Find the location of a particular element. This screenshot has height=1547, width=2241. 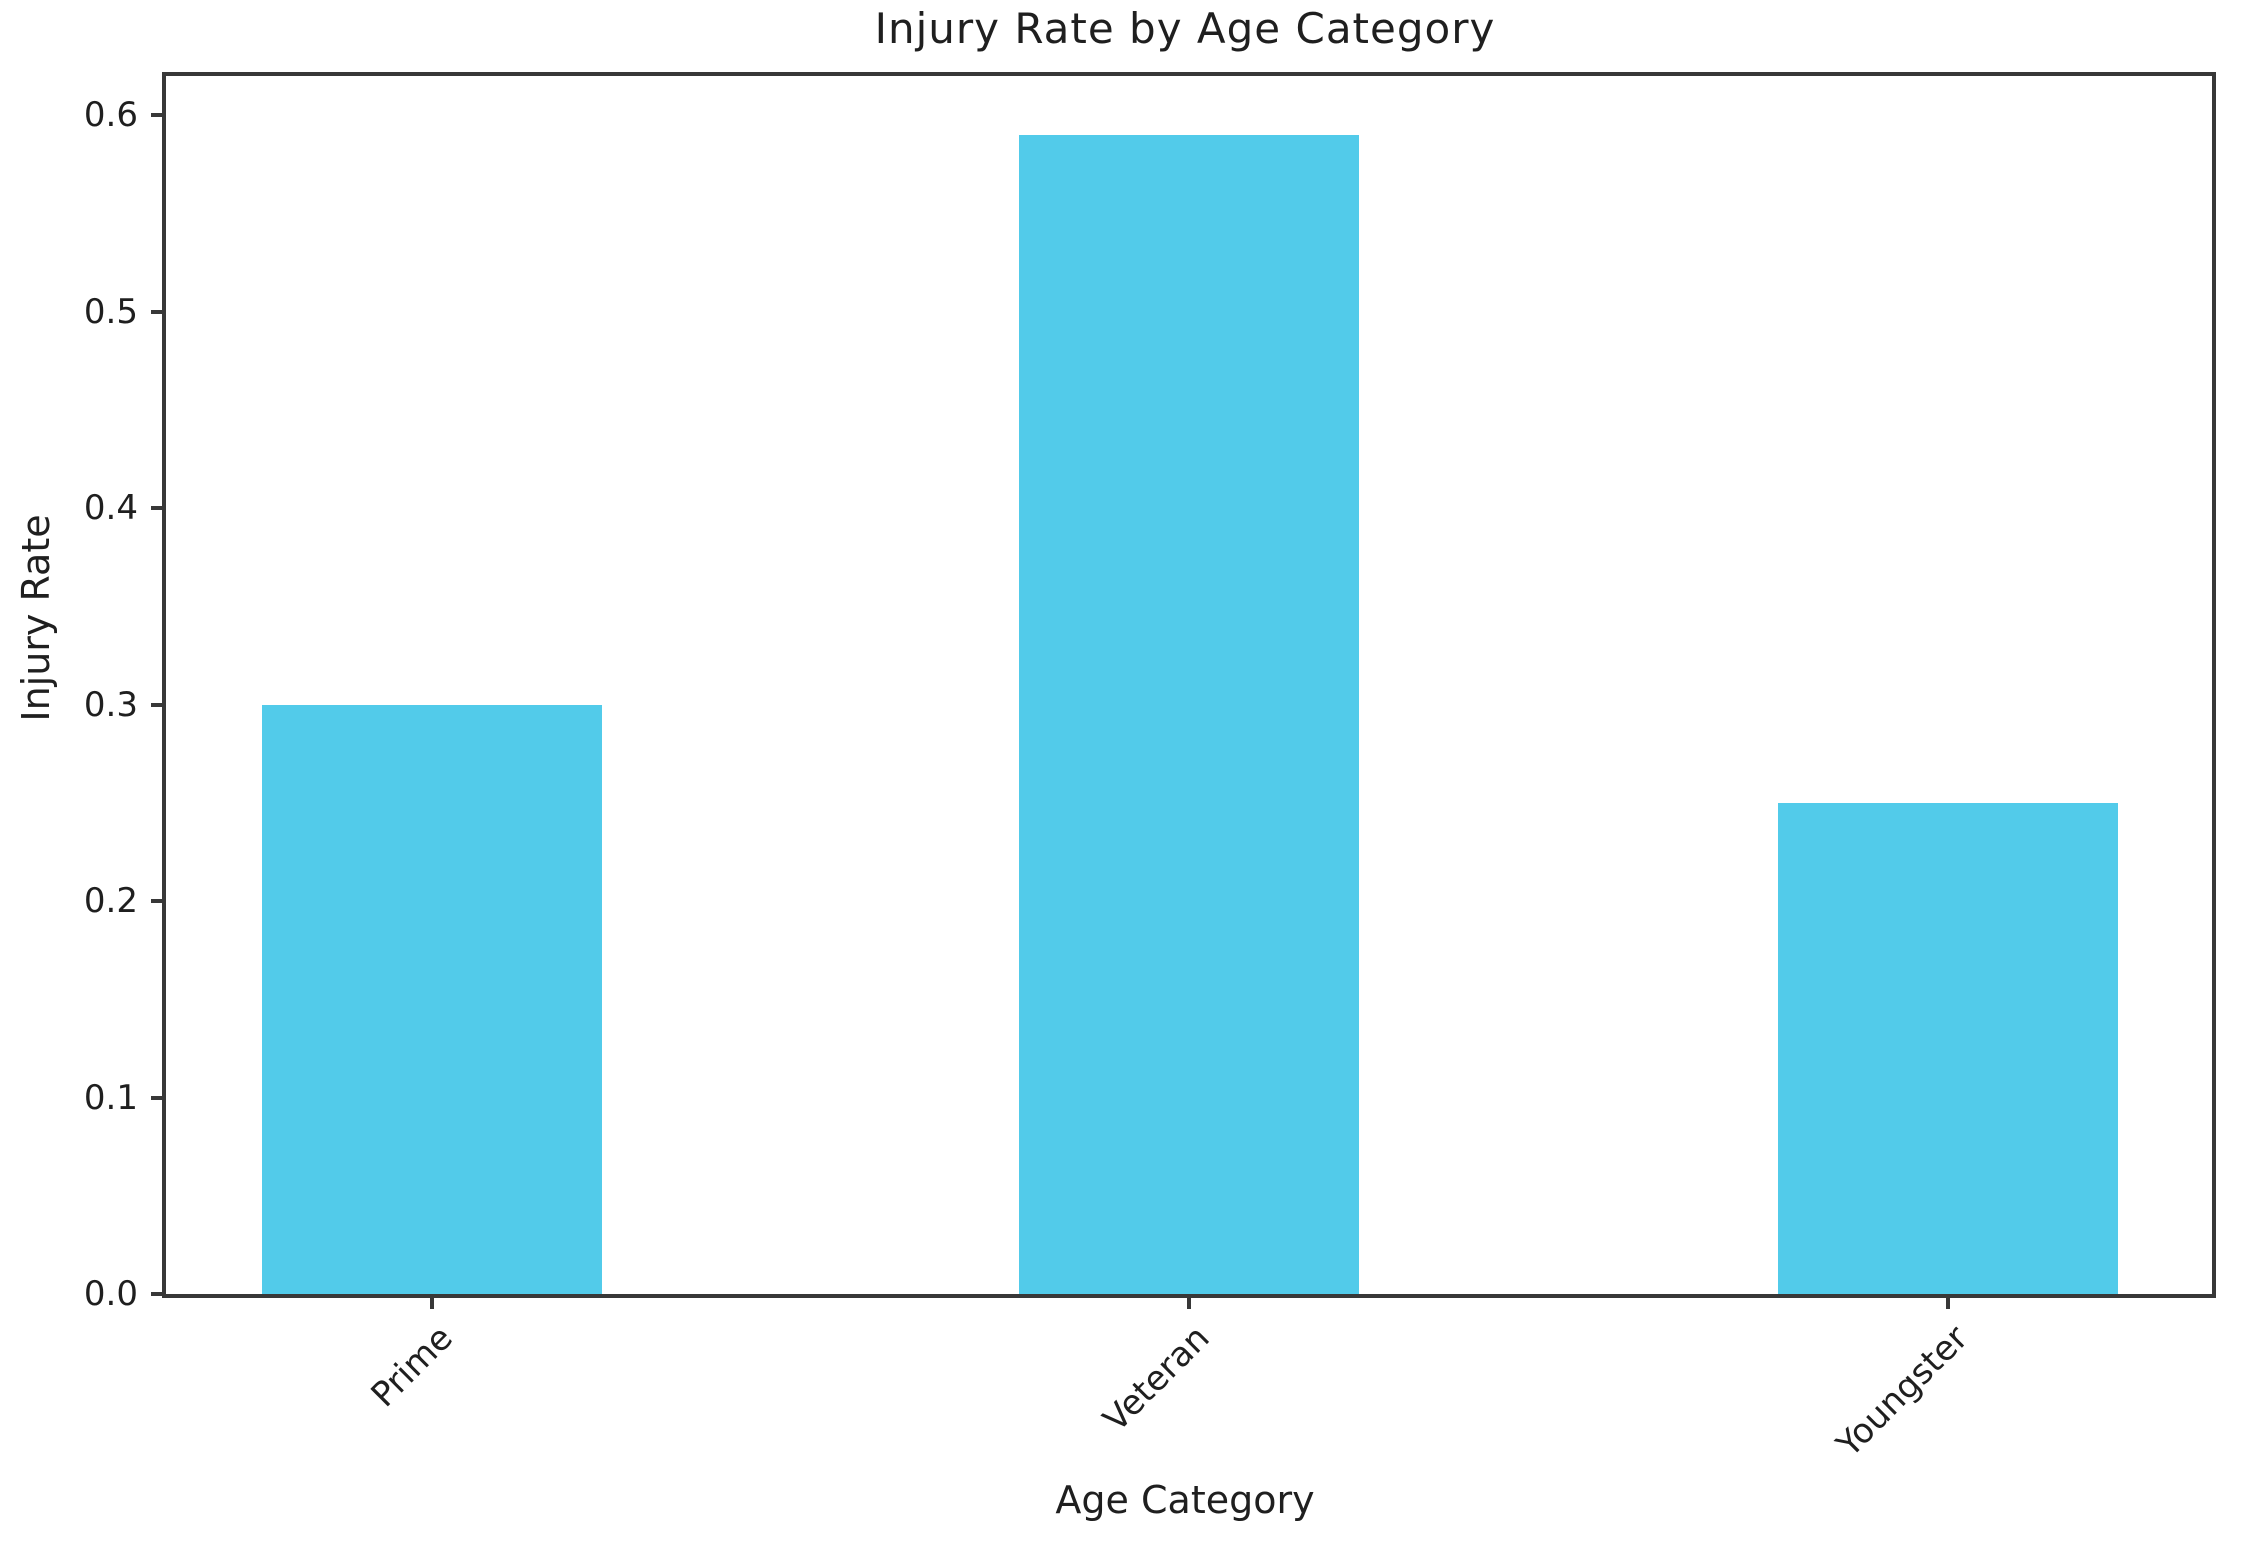

bar-youngster is located at coordinates (1948, 1048).